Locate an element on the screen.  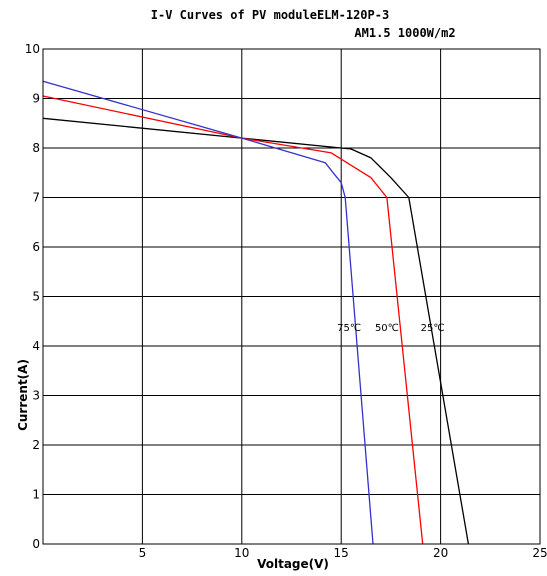
x-tick-label: 15 is located at coordinates (341, 553).